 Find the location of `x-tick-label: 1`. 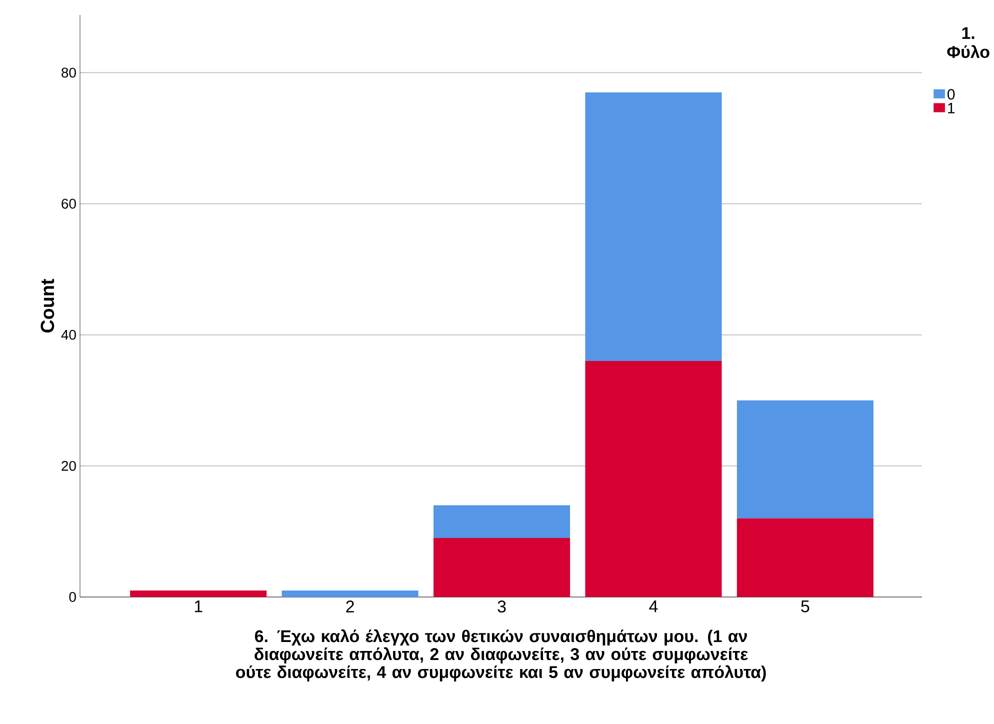

x-tick-label: 1 is located at coordinates (198, 606).